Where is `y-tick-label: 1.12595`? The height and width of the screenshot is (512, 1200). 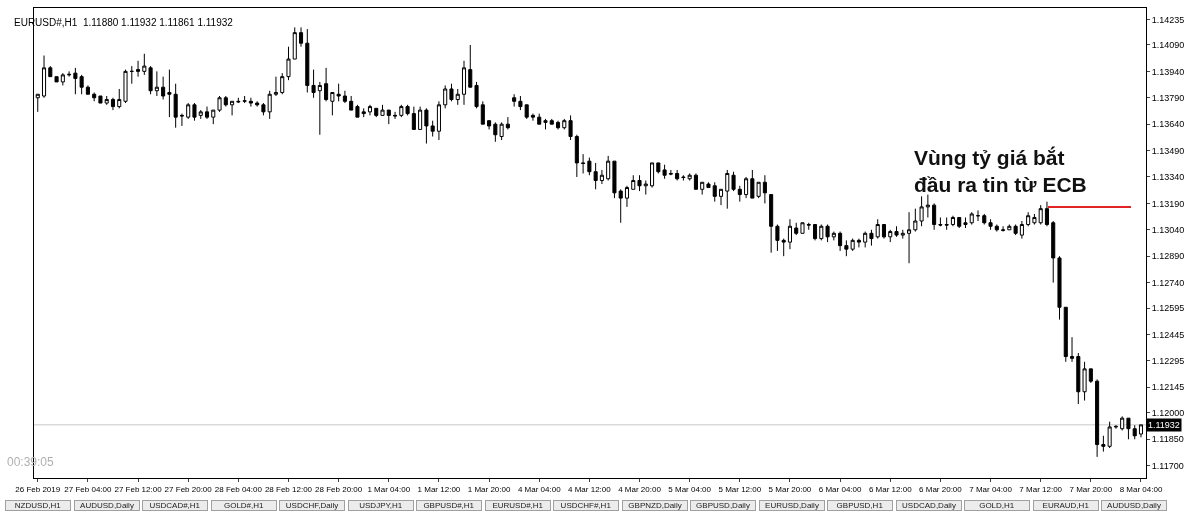
y-tick-label: 1.12595 is located at coordinates (1168, 308).